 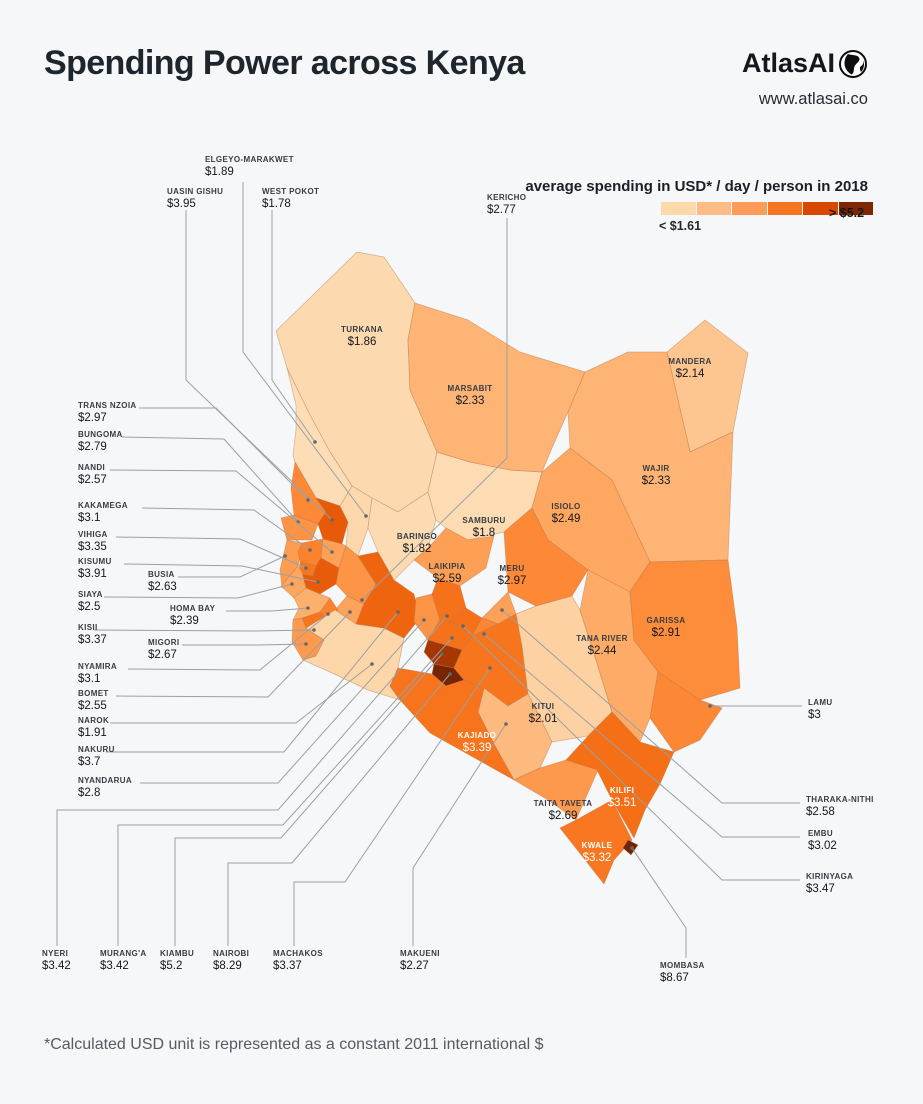 I want to click on county-label-wajir: WAJIR $2.33, so click(x=656, y=476).